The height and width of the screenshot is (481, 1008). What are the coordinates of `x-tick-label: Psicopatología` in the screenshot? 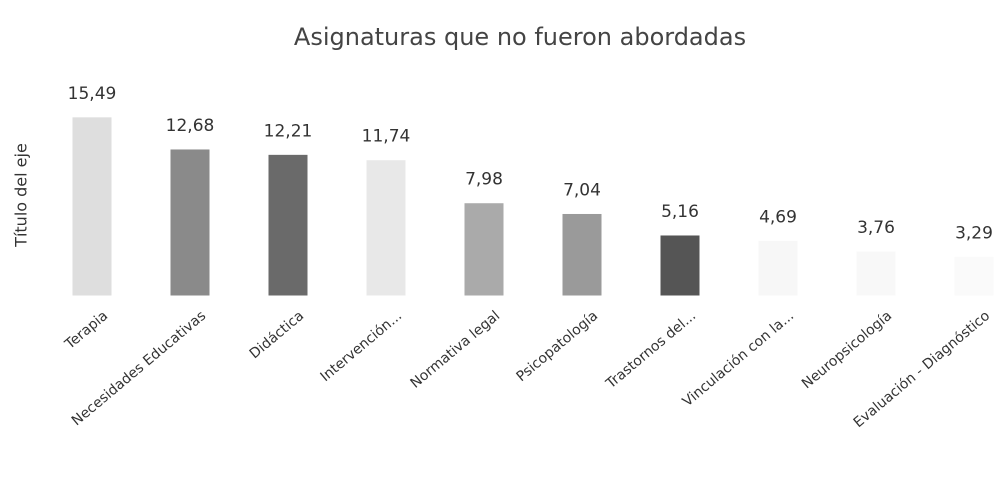 It's located at (557, 346).